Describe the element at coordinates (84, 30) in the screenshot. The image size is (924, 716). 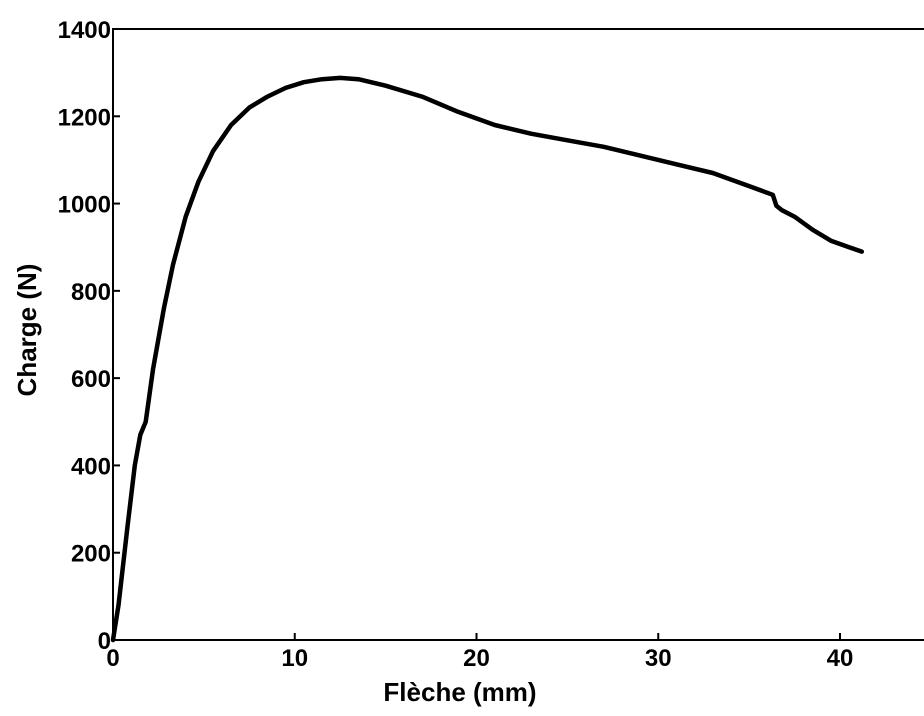
I see `y-tick-label: 1400` at that location.